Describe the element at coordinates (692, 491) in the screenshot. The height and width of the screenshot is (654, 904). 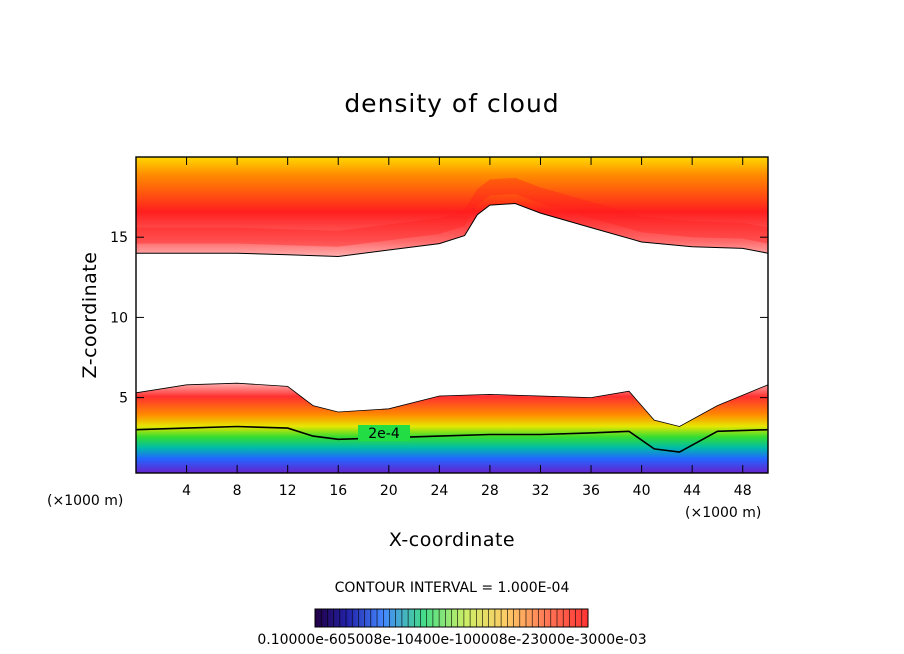
I see `x-tick-label: 44` at that location.